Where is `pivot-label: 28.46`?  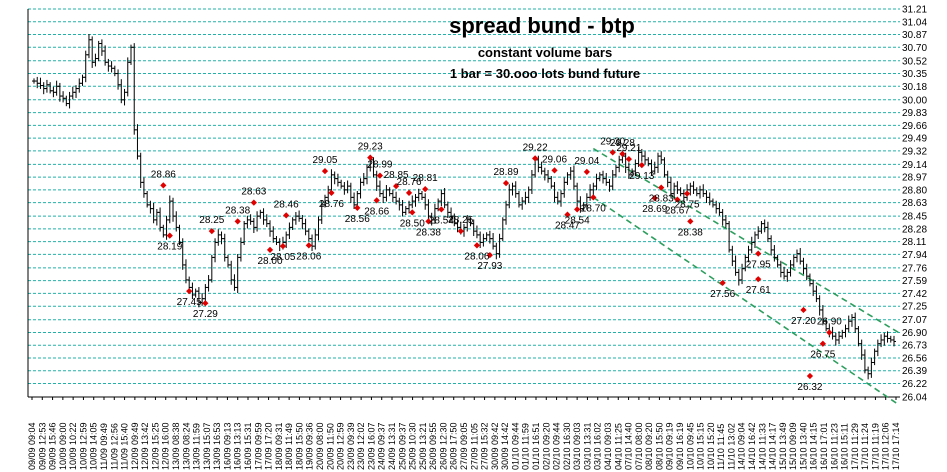 pivot-label: 28.46 is located at coordinates (286, 204).